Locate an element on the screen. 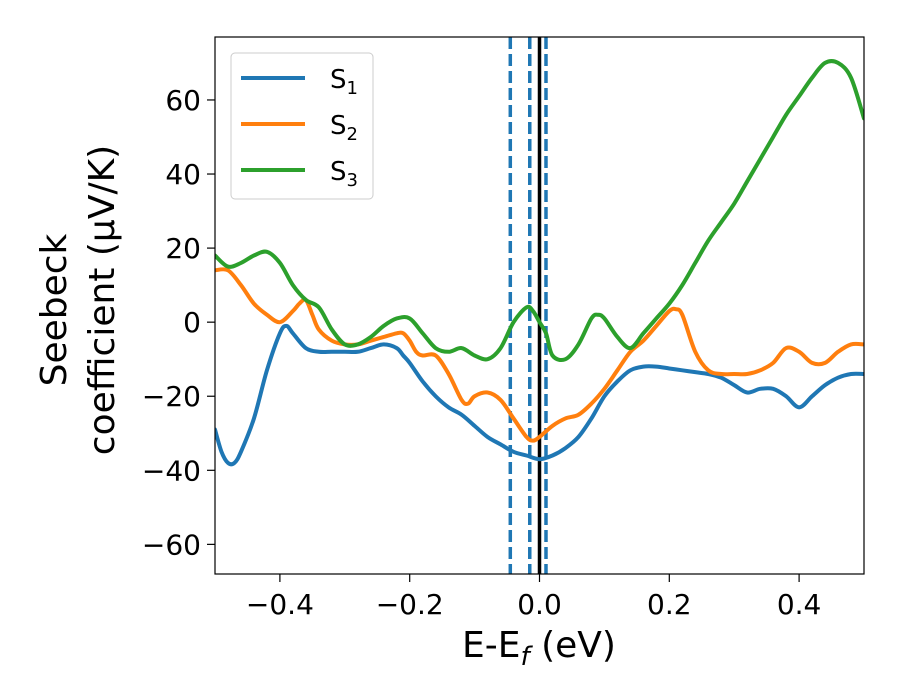 Image resolution: width=900 pixels, height=700 pixels. y-tick-label: 20 is located at coordinates (183, 248).